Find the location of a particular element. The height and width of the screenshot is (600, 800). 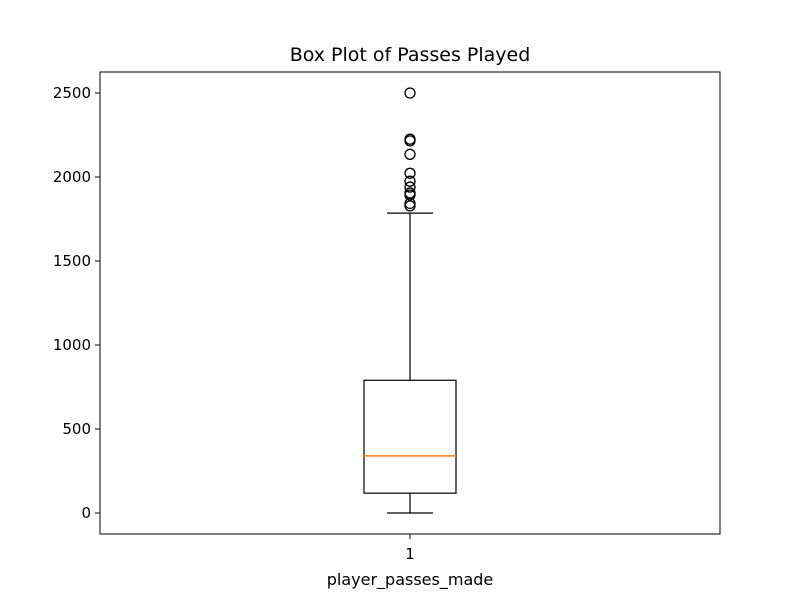

y-tick-label: 500 is located at coordinates (76, 429).